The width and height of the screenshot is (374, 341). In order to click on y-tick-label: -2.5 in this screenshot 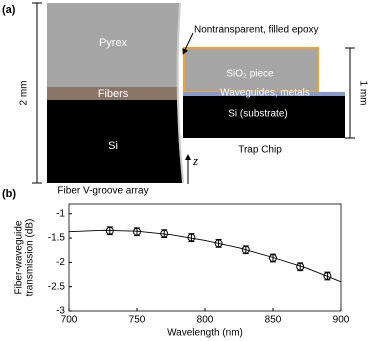, I will do `click(57, 286)`.